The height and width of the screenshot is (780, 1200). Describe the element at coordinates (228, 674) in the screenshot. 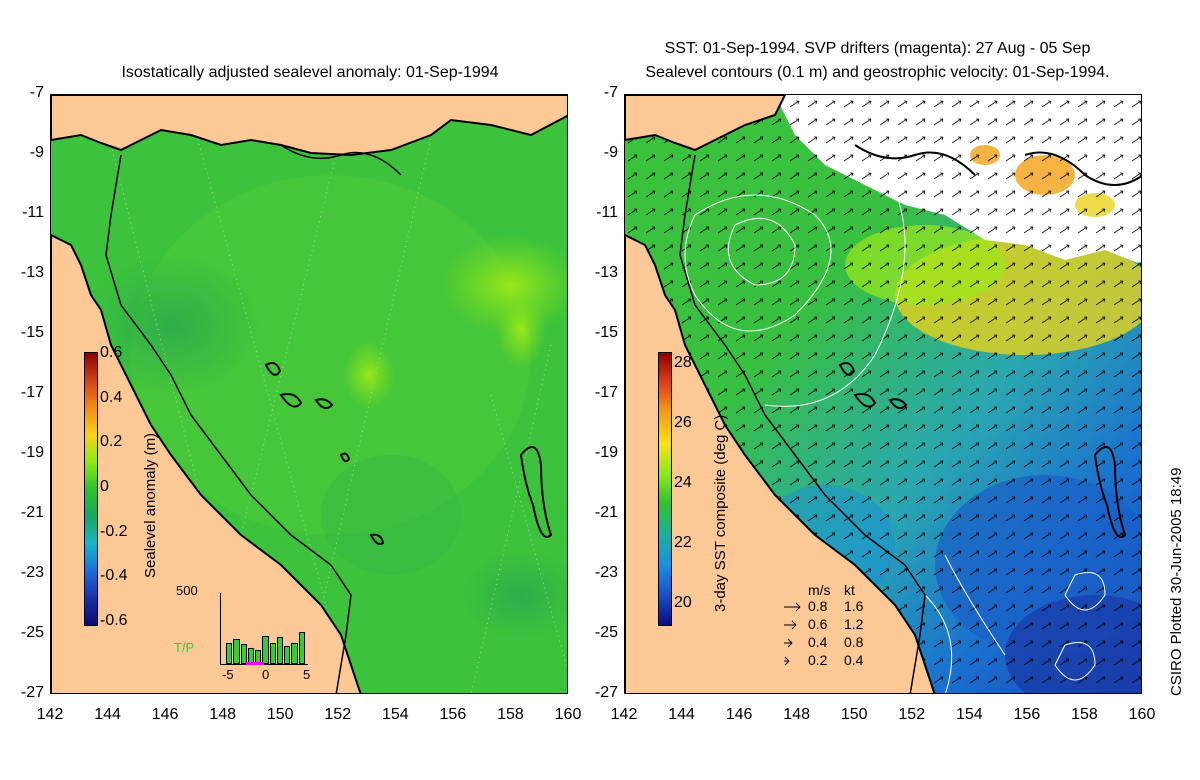

I see `inset-xtick-neg5: -5` at that location.